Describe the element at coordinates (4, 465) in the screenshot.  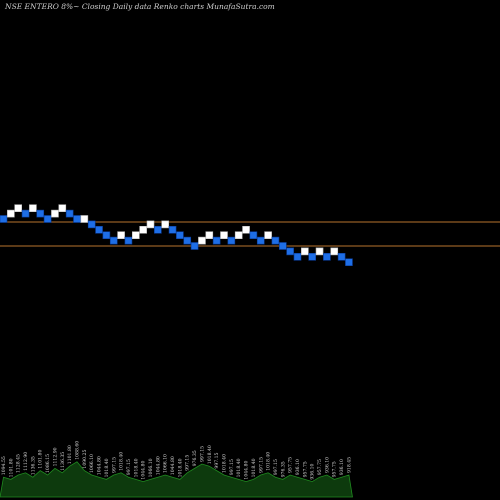
I see `volume-value-label: 1094.55` at that location.